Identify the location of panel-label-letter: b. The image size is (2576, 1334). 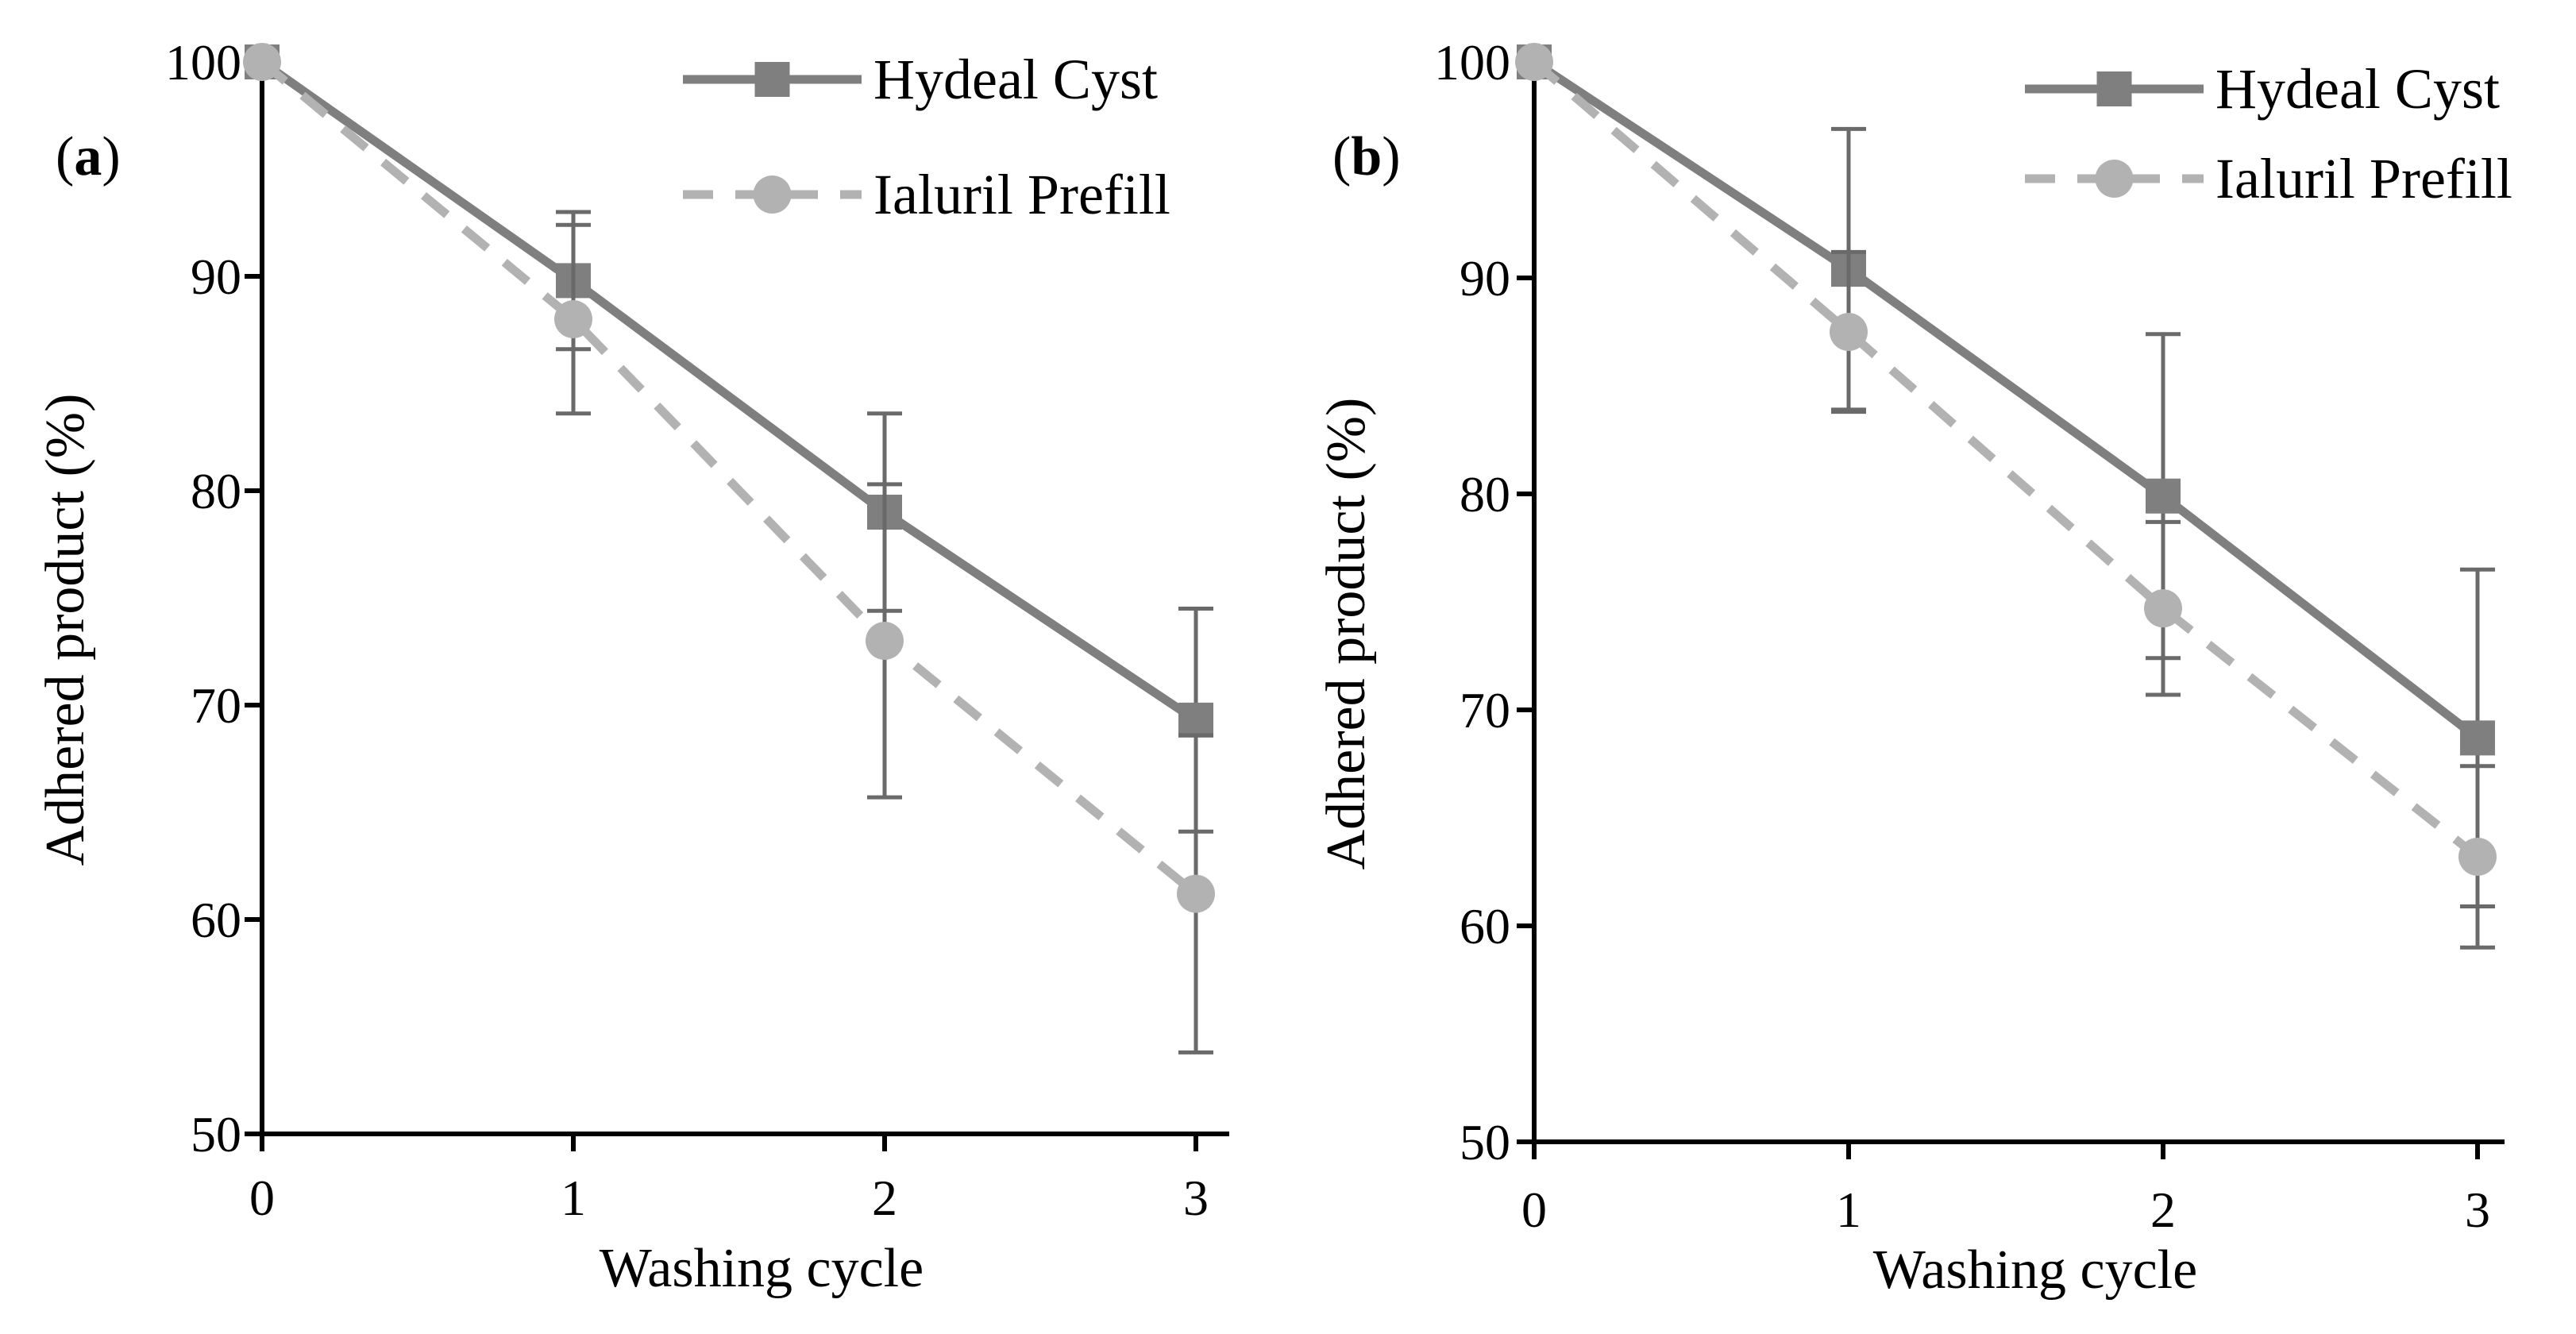
(1366, 156).